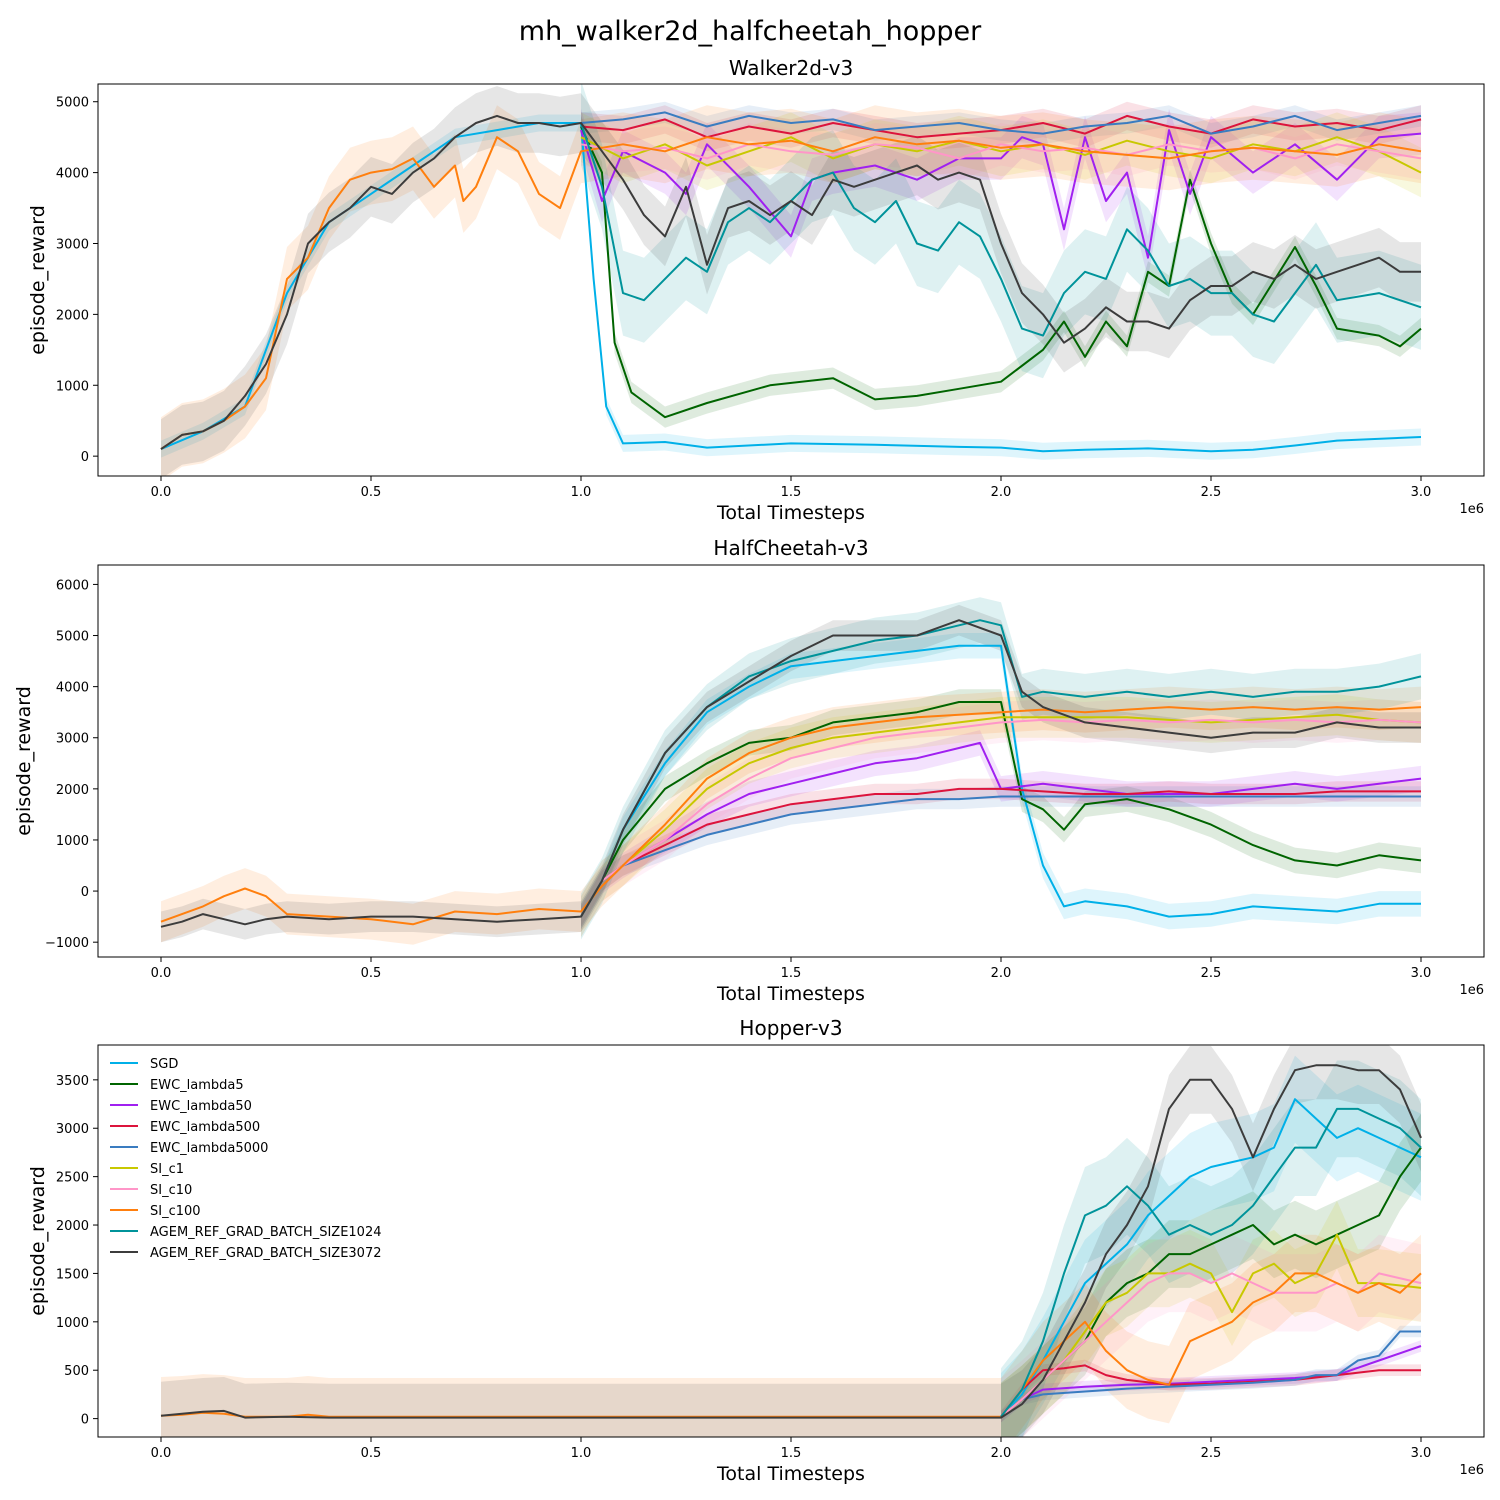  I want to click on series-band-EWC_lambda50, so click(1001, 830).